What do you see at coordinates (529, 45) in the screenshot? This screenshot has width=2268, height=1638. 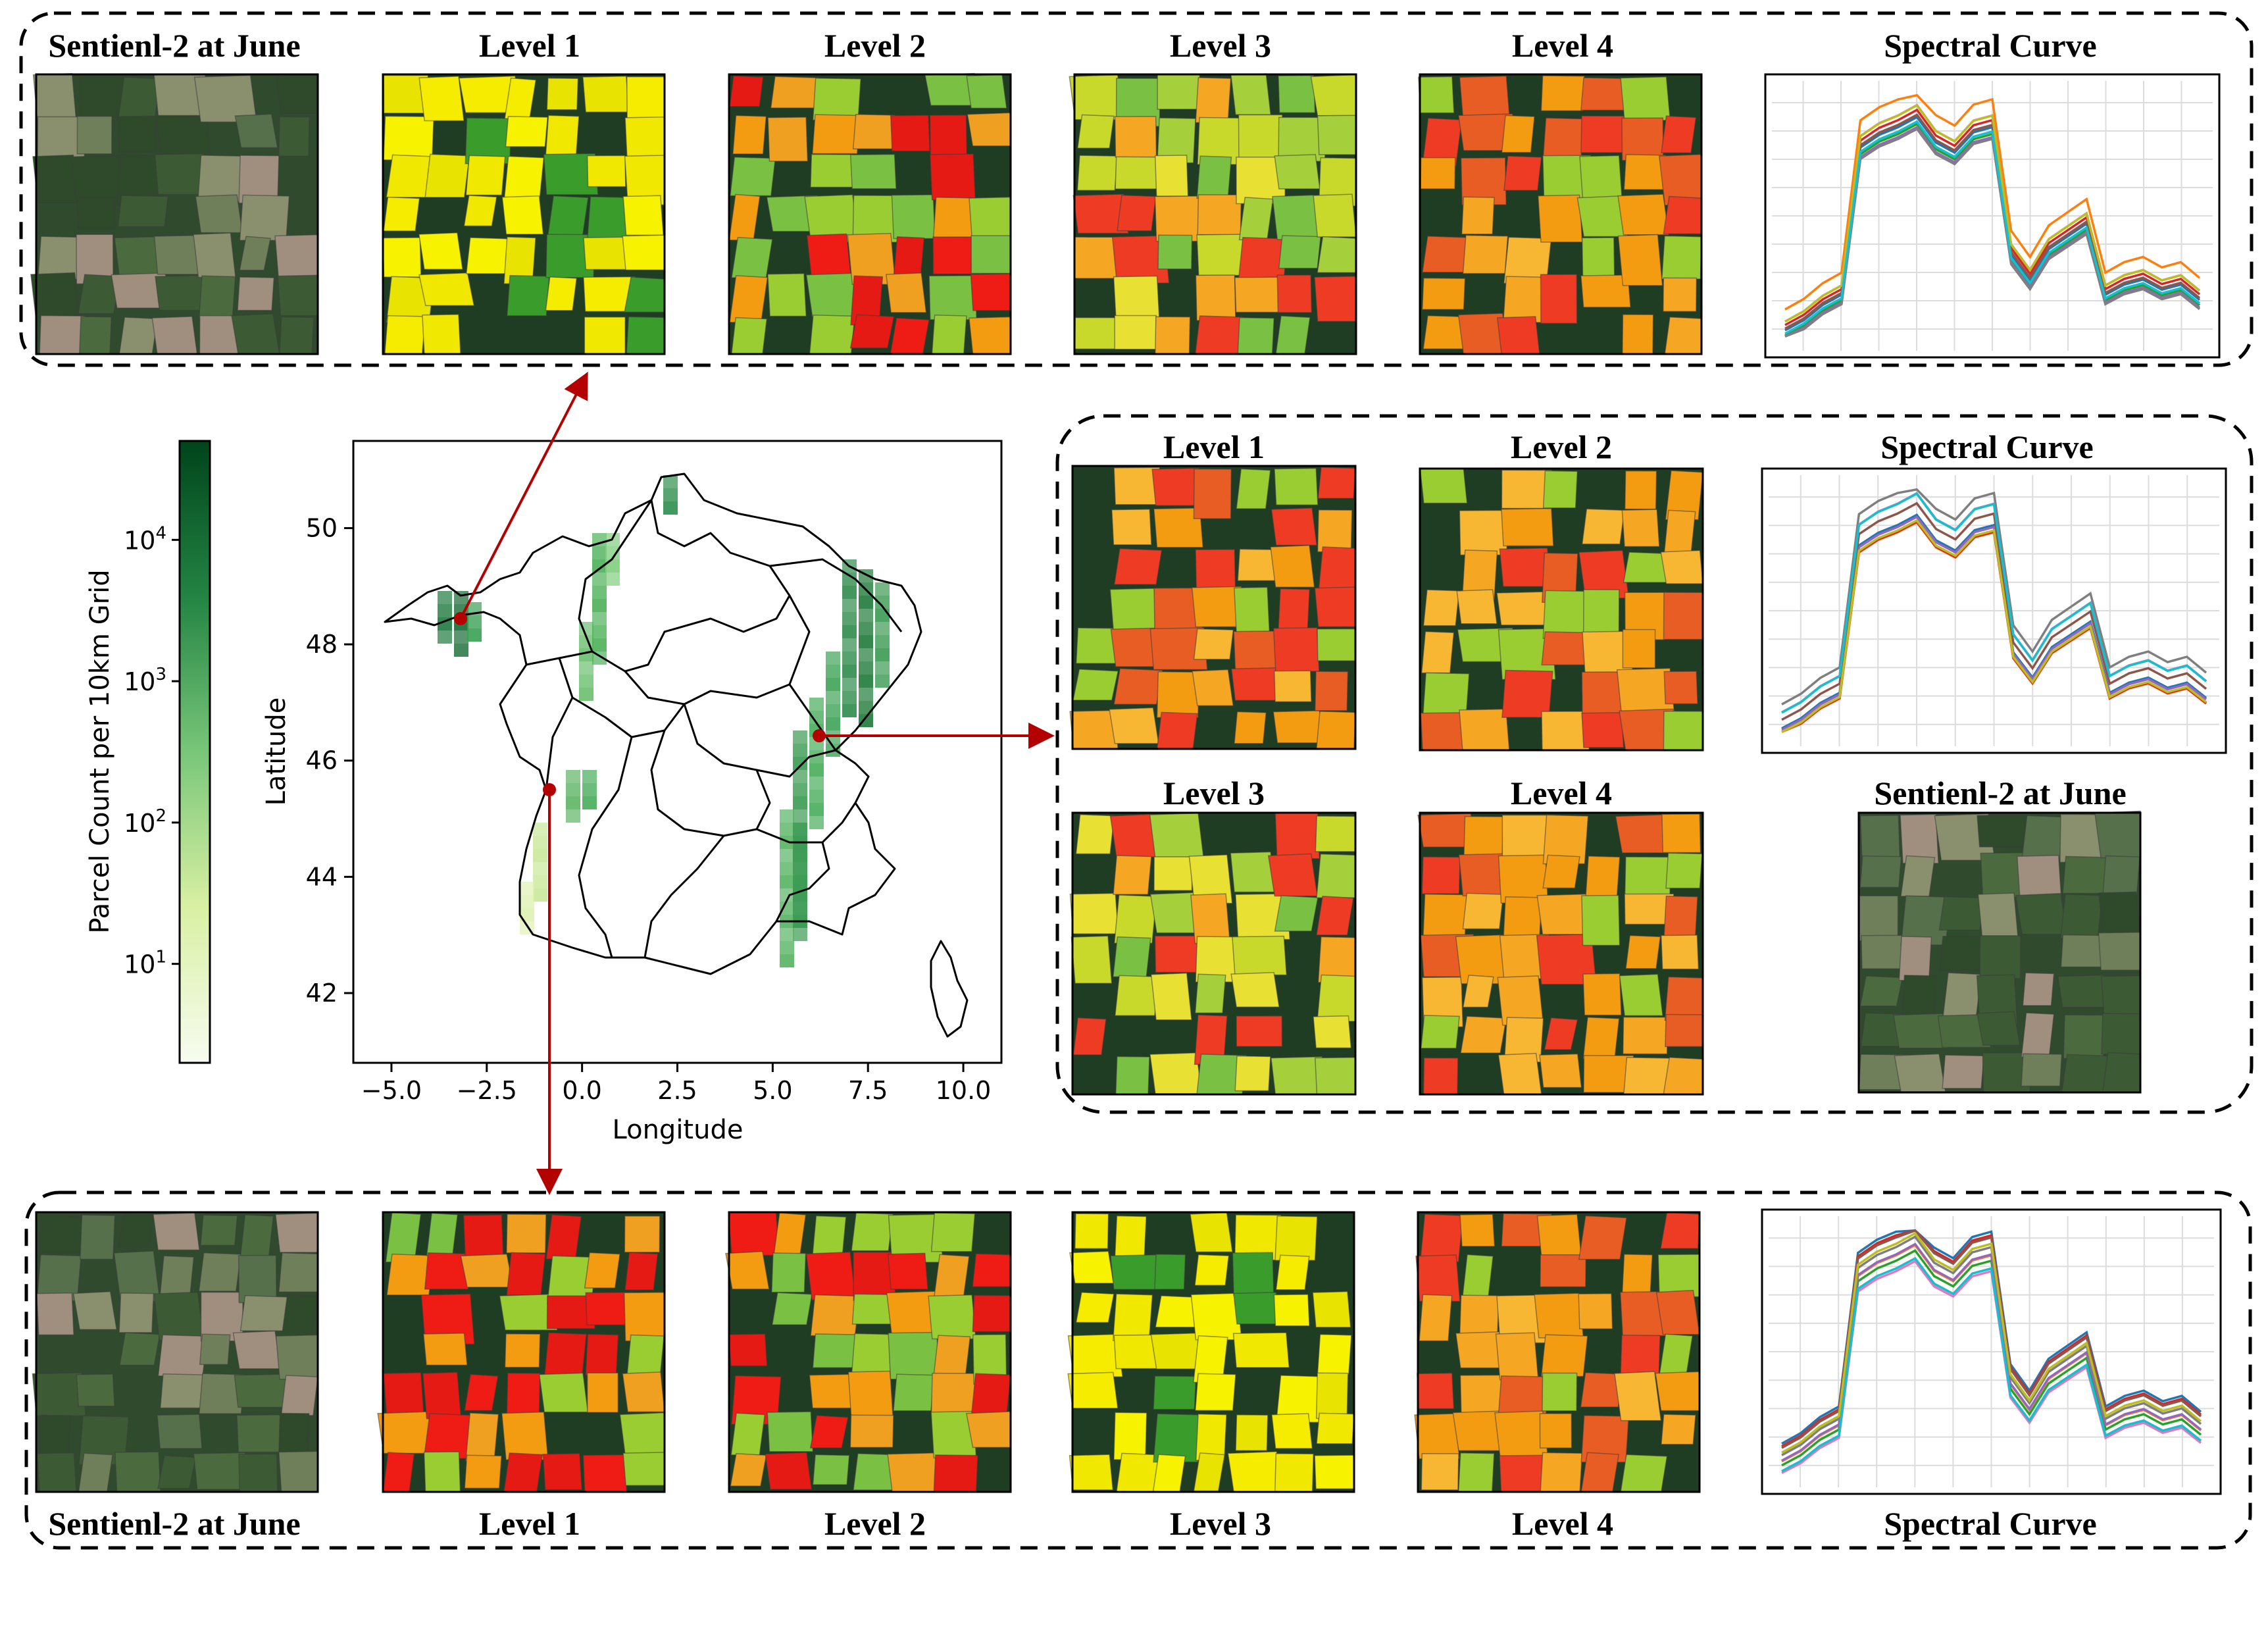 I see `top-level1-title: Level 1` at bounding box center [529, 45].